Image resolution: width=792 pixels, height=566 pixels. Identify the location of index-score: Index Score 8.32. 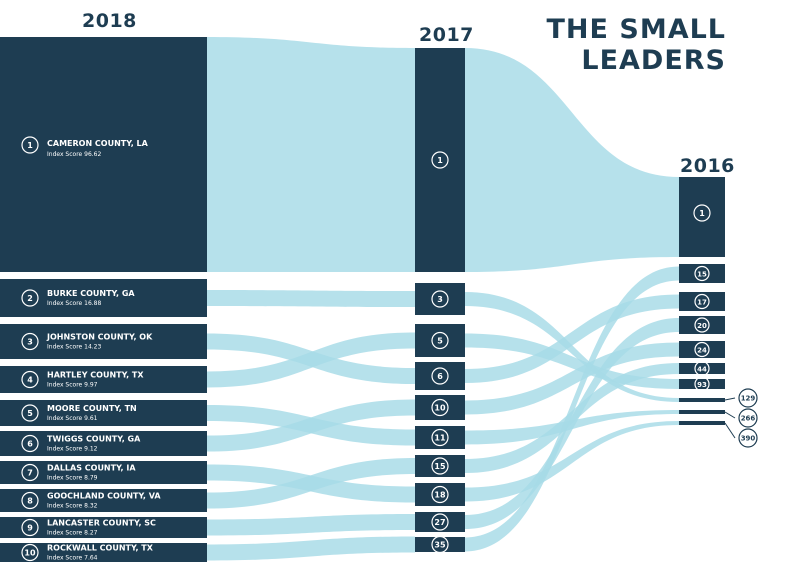
(72, 506).